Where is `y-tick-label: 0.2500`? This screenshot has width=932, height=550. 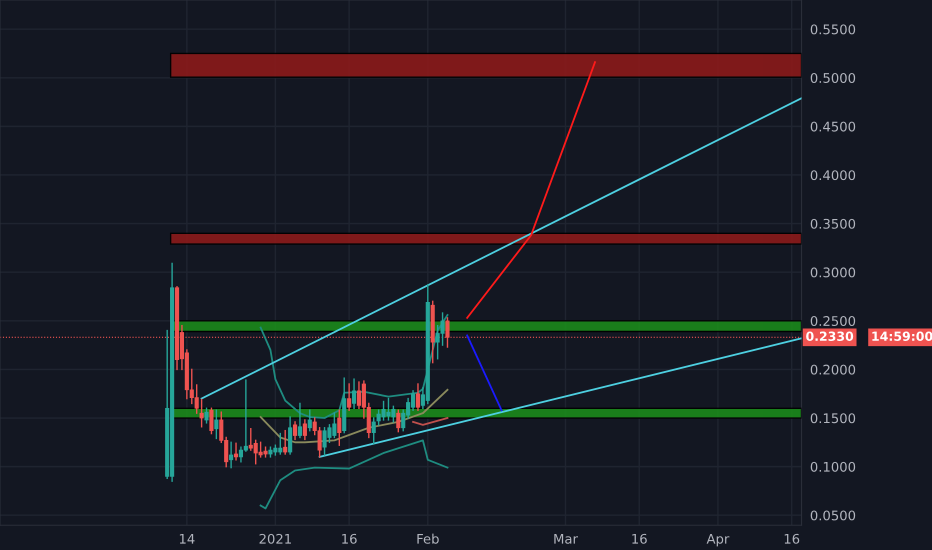
y-tick-label: 0.2500 is located at coordinates (833, 321).